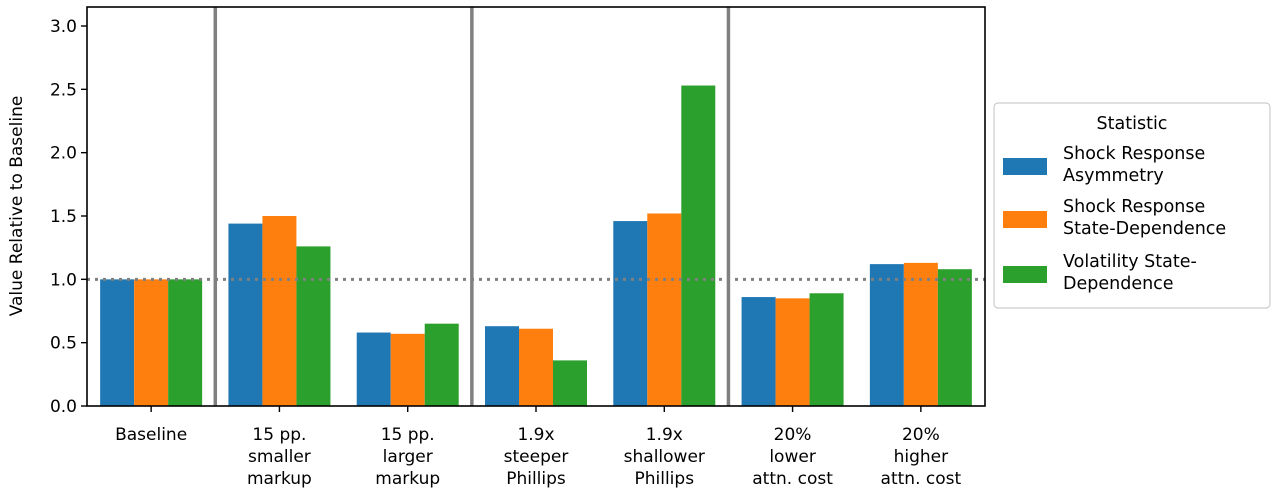 The height and width of the screenshot is (496, 1278). What do you see at coordinates (1144, 218) in the screenshot?
I see `legend-label-2: Shock Response State-Dependence` at bounding box center [1144, 218].